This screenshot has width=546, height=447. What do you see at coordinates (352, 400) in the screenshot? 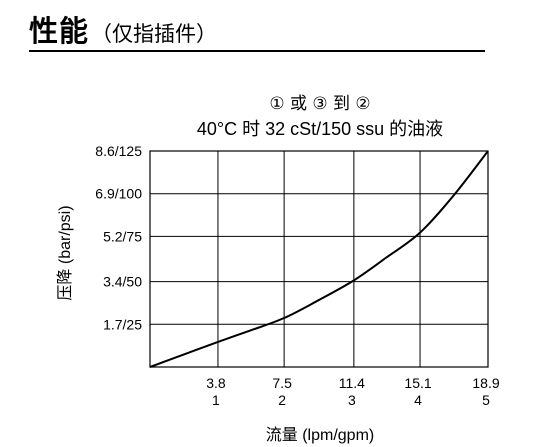
I see `x-tick-label-secondary: 3` at bounding box center [352, 400].